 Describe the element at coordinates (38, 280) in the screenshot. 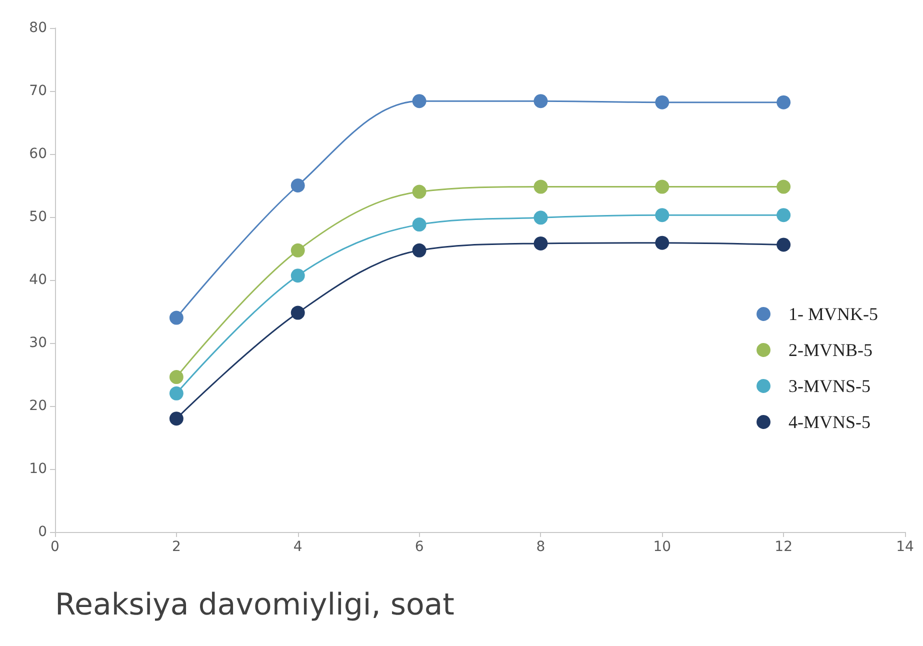

I see `y-tick-label: 40` at that location.